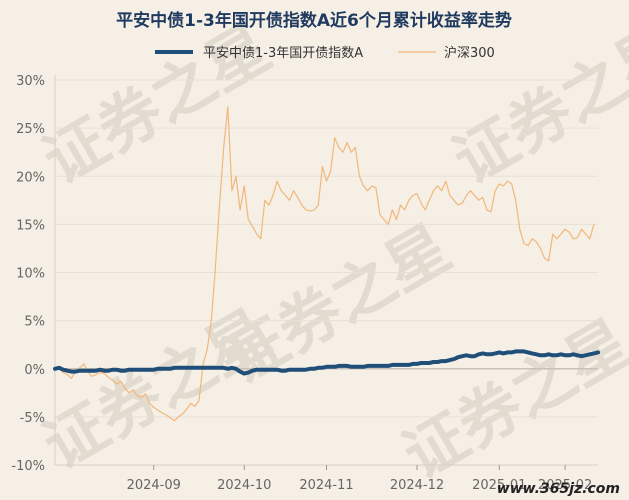 The width and height of the screenshot is (629, 500). I want to click on y-axis: -10% -5% 0% 5% 10% 15% 20% 25% 30%, so click(28, 274).